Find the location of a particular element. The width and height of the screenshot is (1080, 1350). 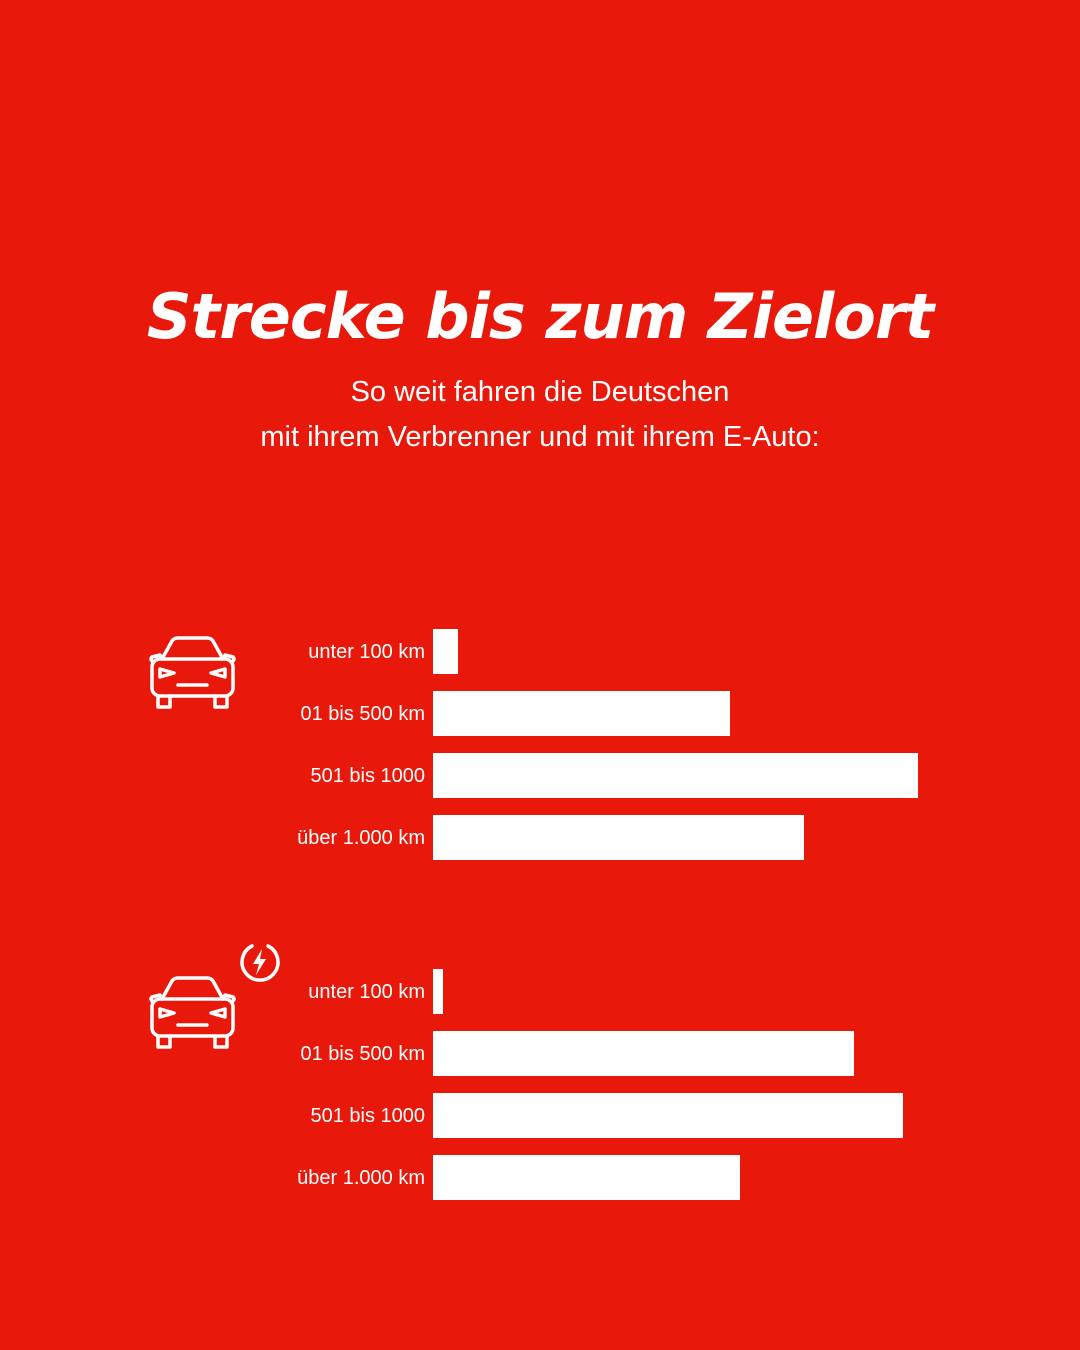

charging-bolt-icon is located at coordinates (260, 963).